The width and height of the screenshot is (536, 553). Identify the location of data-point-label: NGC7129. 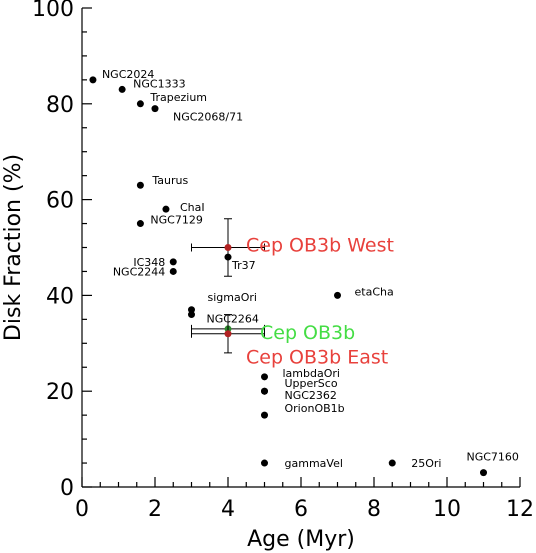
(176, 220).